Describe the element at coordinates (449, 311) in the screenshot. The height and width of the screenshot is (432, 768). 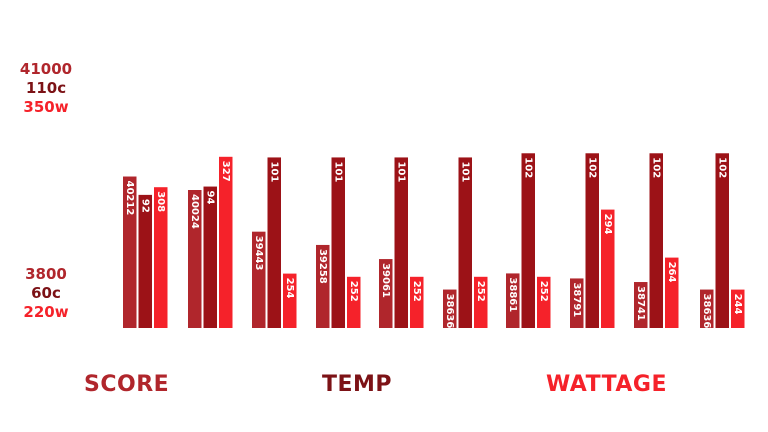
I see `bar-label-score-6: 38636` at that location.